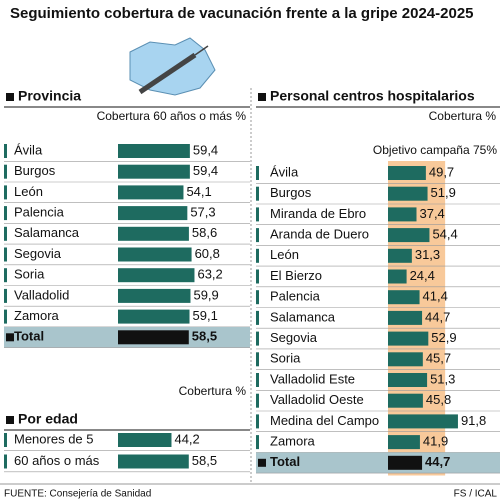  Describe the element at coordinates (444, 234) in the screenshot. I see `value-label: 54,4` at that location.